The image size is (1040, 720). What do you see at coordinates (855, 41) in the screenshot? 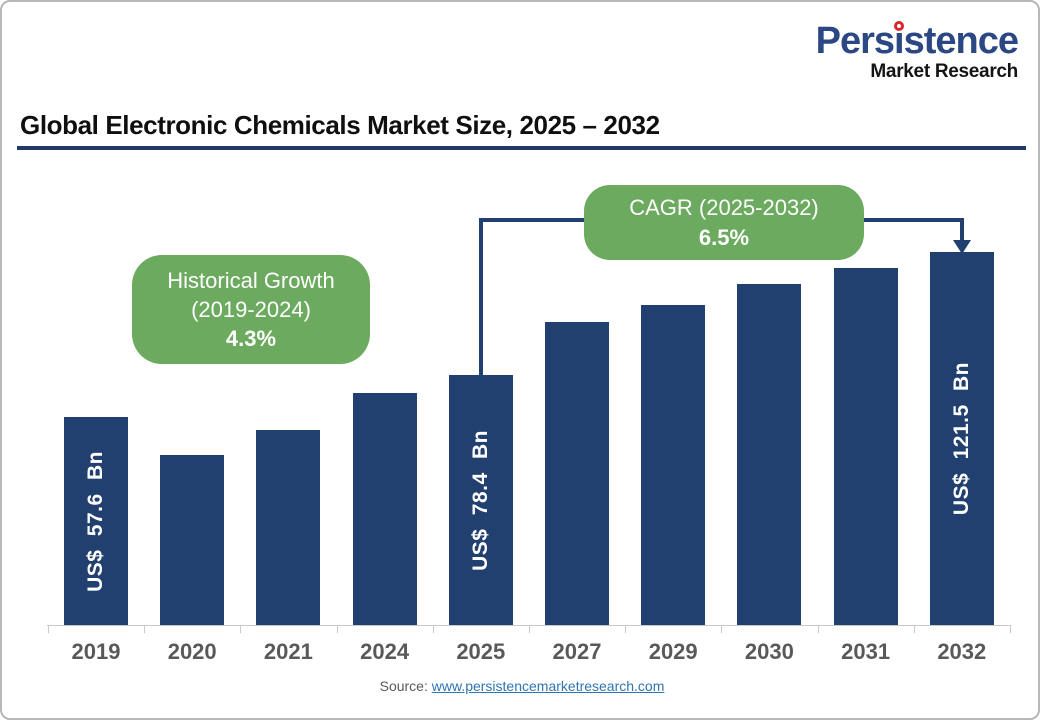
I see `logo-text-pre: Pers` at bounding box center [855, 41].